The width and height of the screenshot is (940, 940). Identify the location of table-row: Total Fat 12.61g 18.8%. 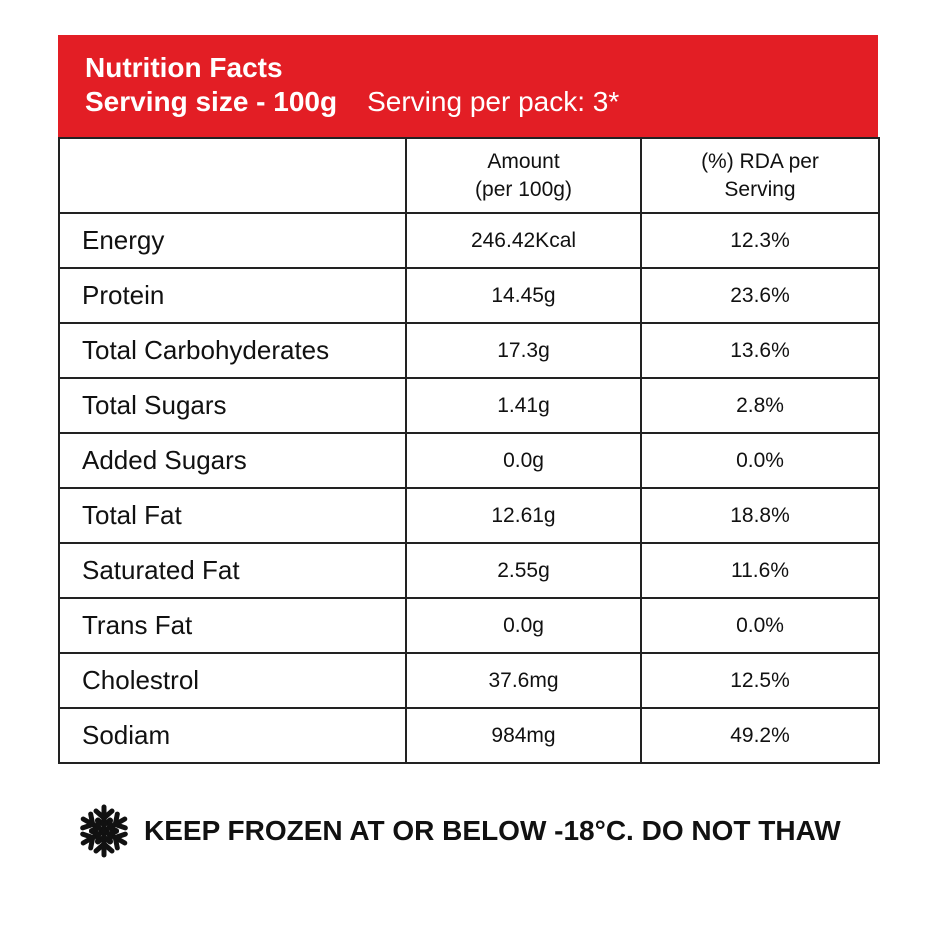
(469, 515).